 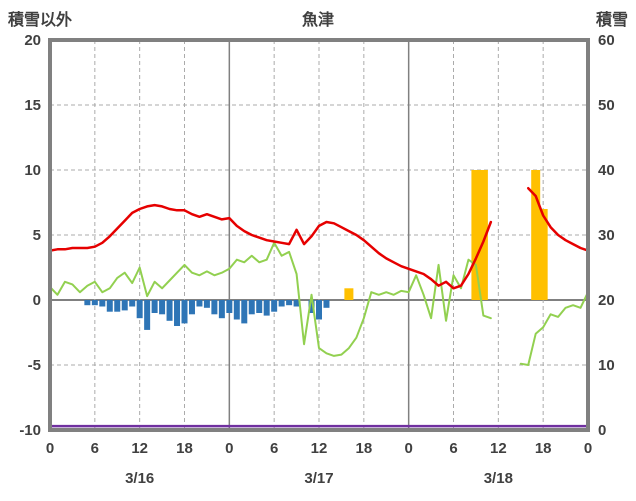 I want to click on right-tick-label: 0, so click(x=602, y=430).